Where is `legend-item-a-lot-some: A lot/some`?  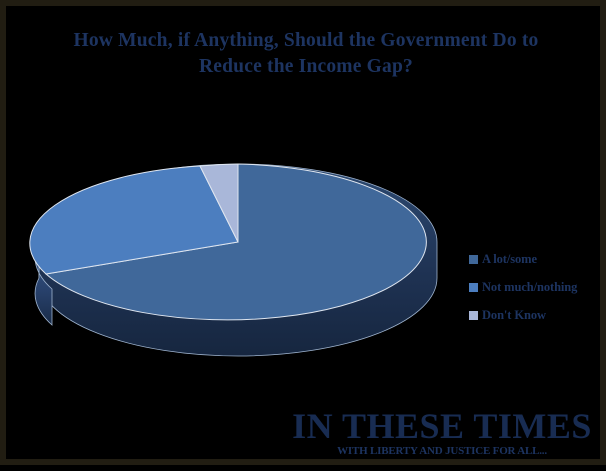 legend-item-a-lot-some: A lot/some is located at coordinates (537, 259).